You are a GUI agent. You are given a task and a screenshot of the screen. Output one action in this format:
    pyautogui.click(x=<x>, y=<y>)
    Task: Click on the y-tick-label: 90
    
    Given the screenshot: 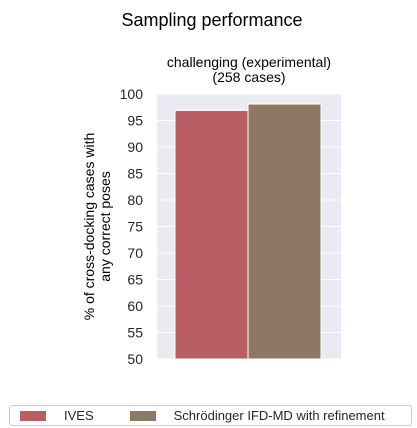 What is the action you would take?
    pyautogui.click(x=135, y=147)
    